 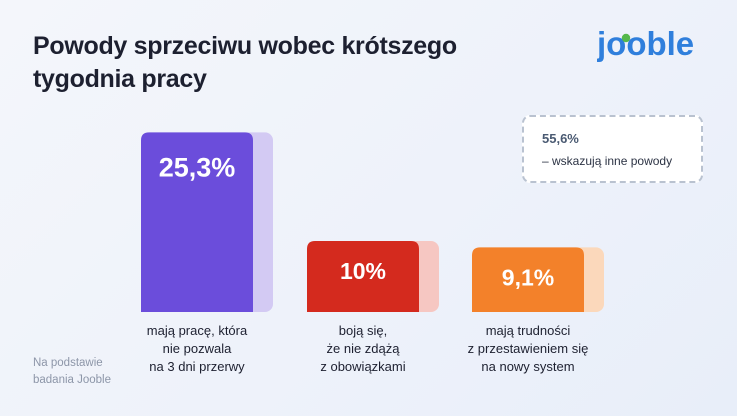 I want to click on other-reasons-box: 55,6% – wskazują inne powody, so click(x=612, y=149).